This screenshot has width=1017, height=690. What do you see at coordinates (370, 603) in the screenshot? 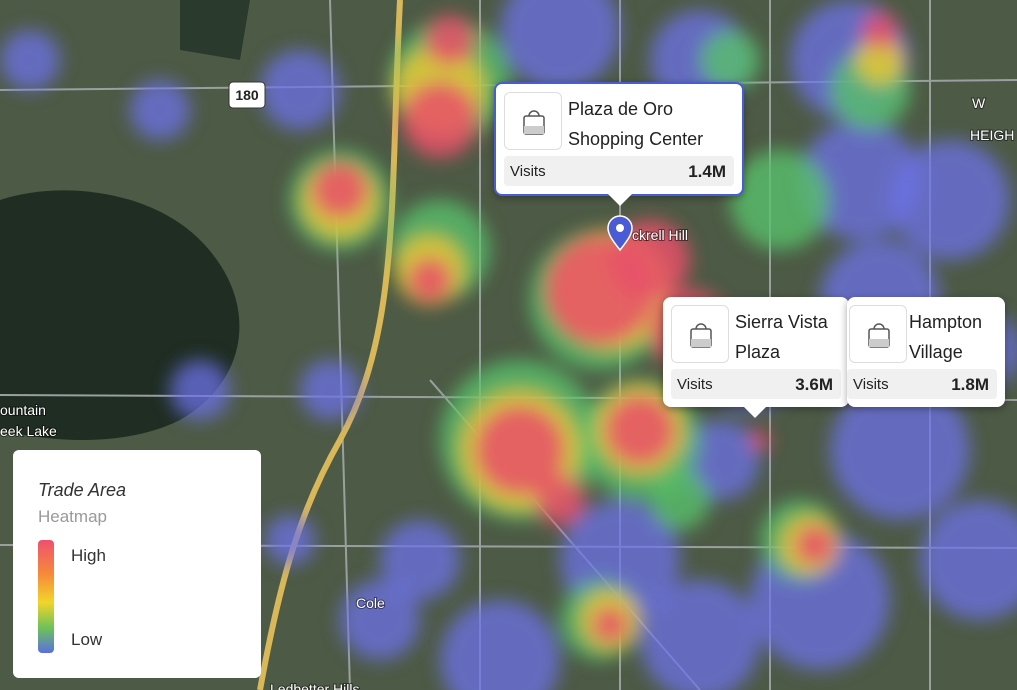
I see `place-label: Cole` at bounding box center [370, 603].